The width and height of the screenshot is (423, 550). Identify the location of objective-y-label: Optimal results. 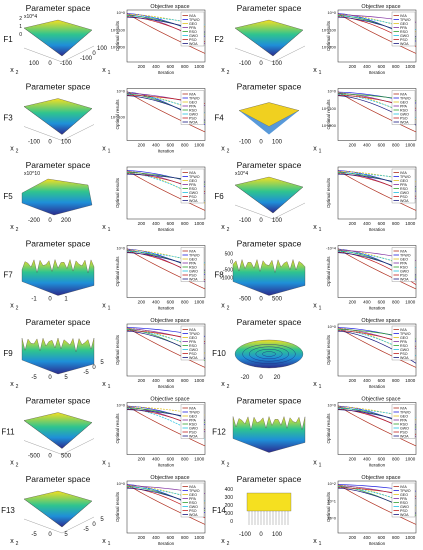
(117, 506).